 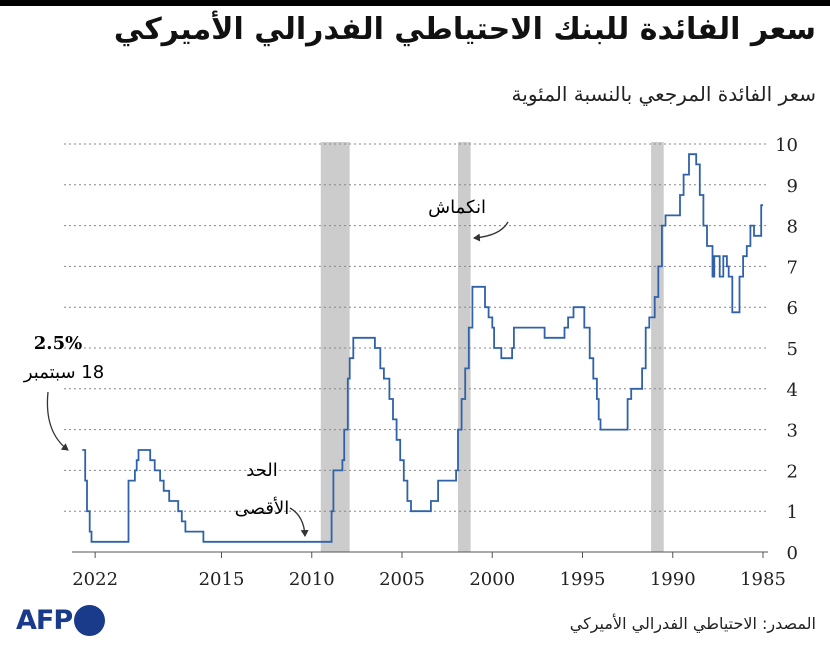 What do you see at coordinates (663, 94) in the screenshot?
I see `chart-subtitle: سعر الفائدة المرجعي بالنسبة المئوية` at bounding box center [663, 94].